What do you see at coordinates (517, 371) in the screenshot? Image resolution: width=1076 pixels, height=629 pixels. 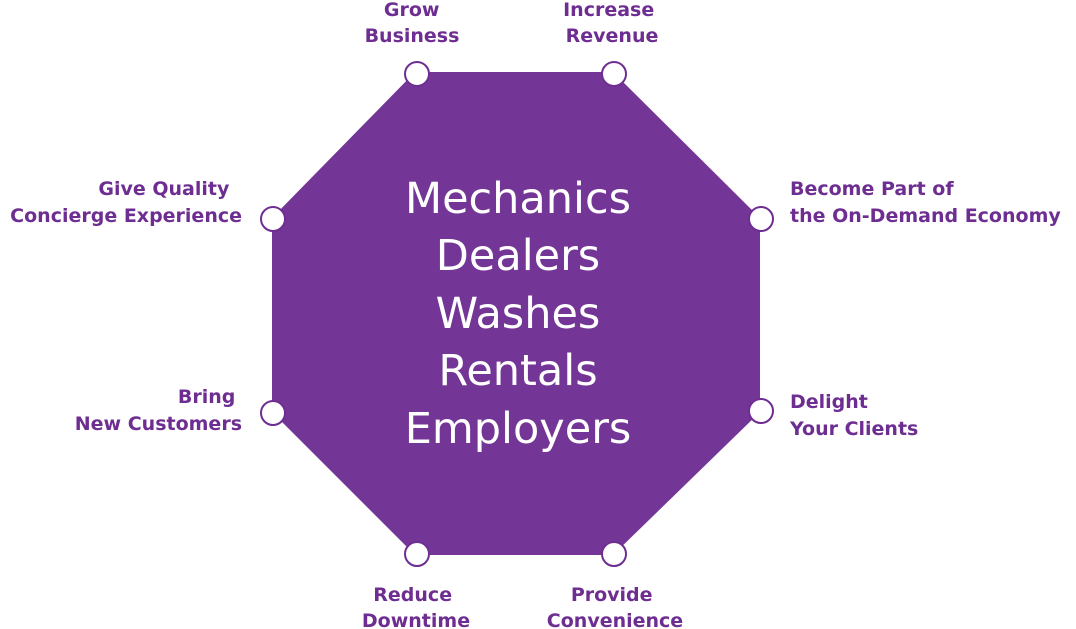 I see `center-line-rentals: Rentals` at bounding box center [517, 371].